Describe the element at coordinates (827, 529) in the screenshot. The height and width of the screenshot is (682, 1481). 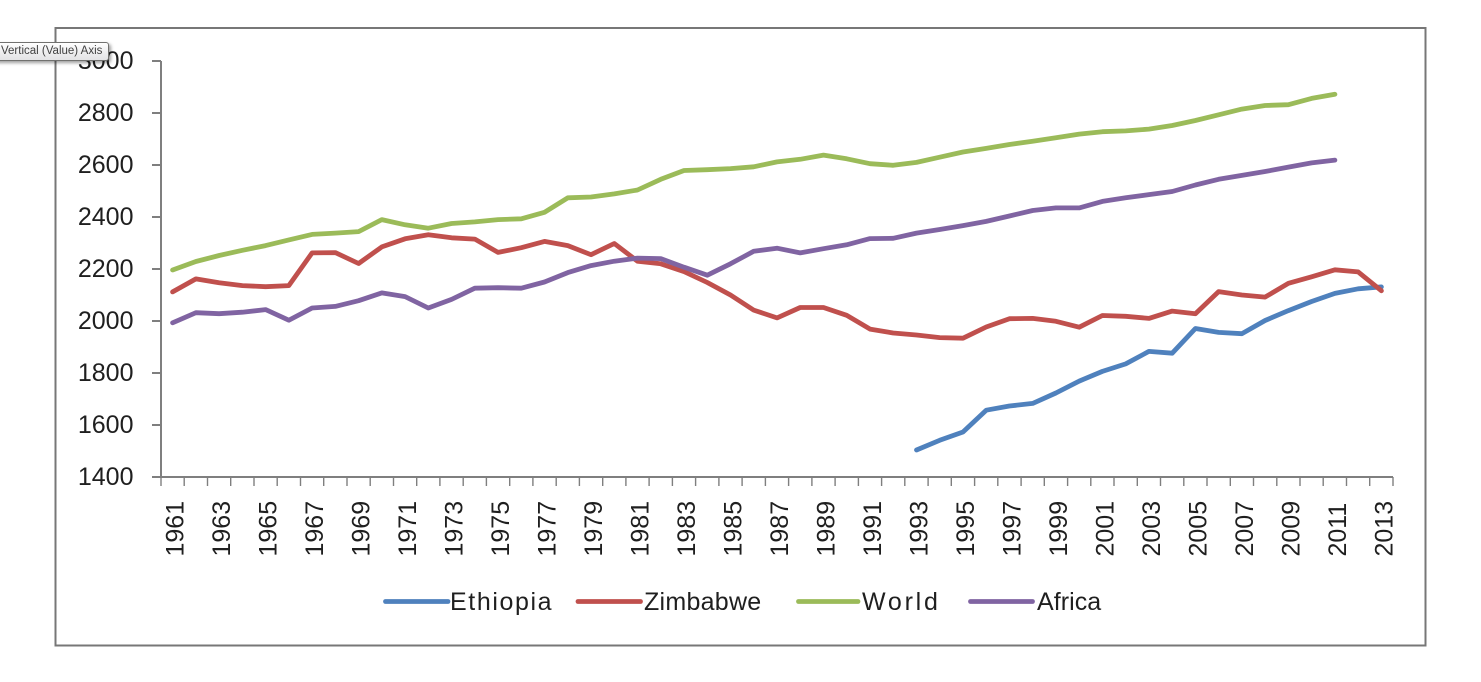
I see `svg-text: 1989` at that location.